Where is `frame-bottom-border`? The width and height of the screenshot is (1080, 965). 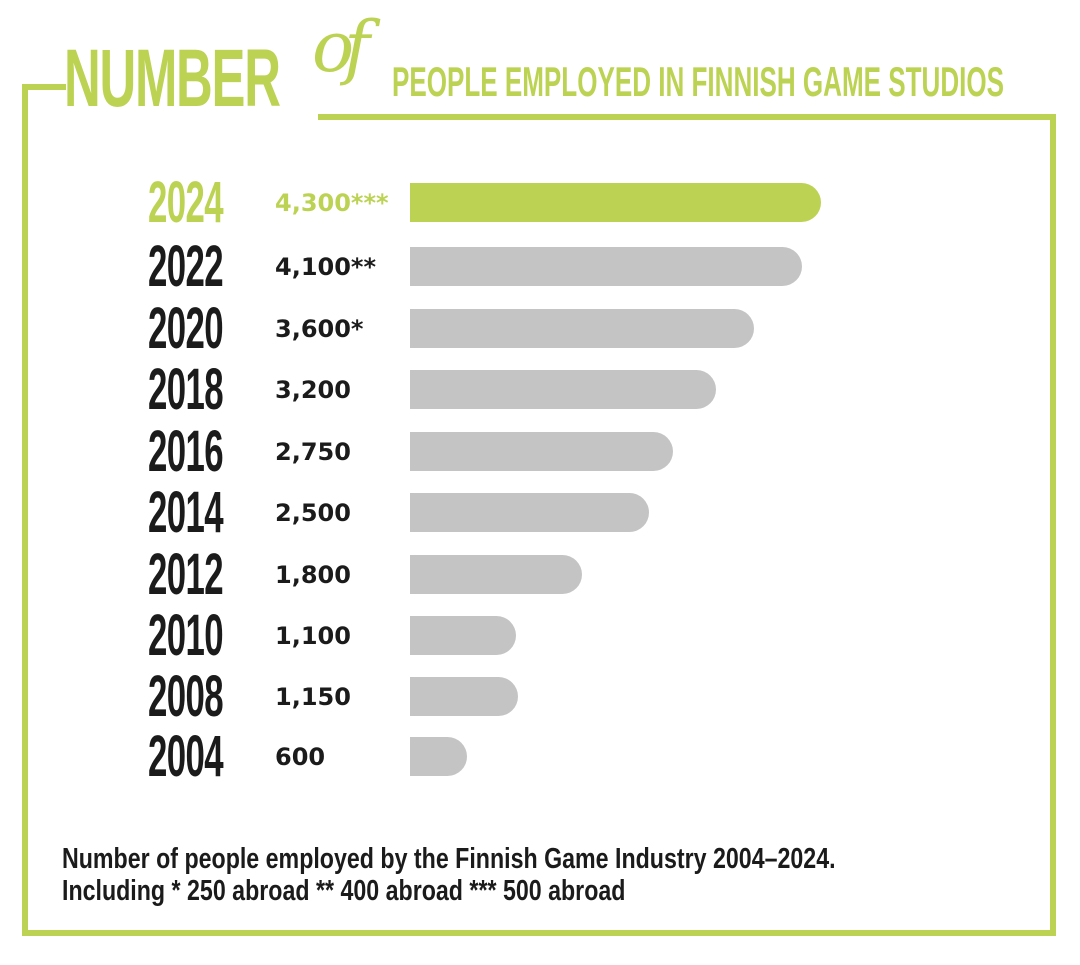 frame-bottom-border is located at coordinates (539, 933).